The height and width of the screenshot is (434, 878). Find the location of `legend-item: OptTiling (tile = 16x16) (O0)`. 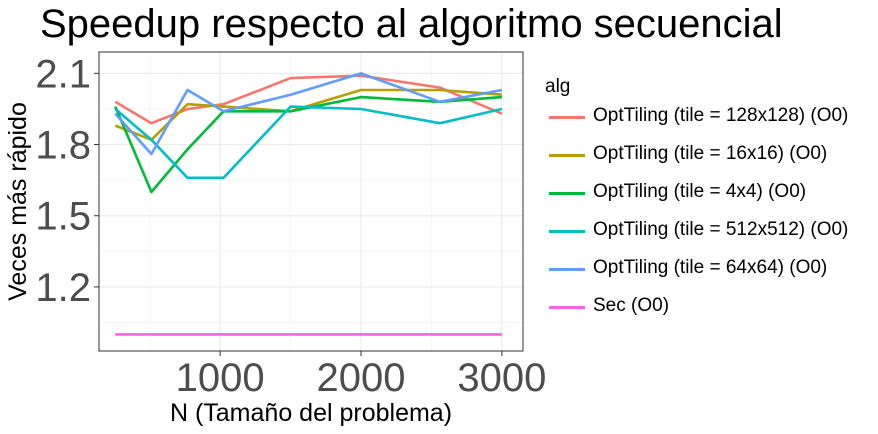

legend-item: OptTiling (tile = 16x16) (O0) is located at coordinates (710, 155).